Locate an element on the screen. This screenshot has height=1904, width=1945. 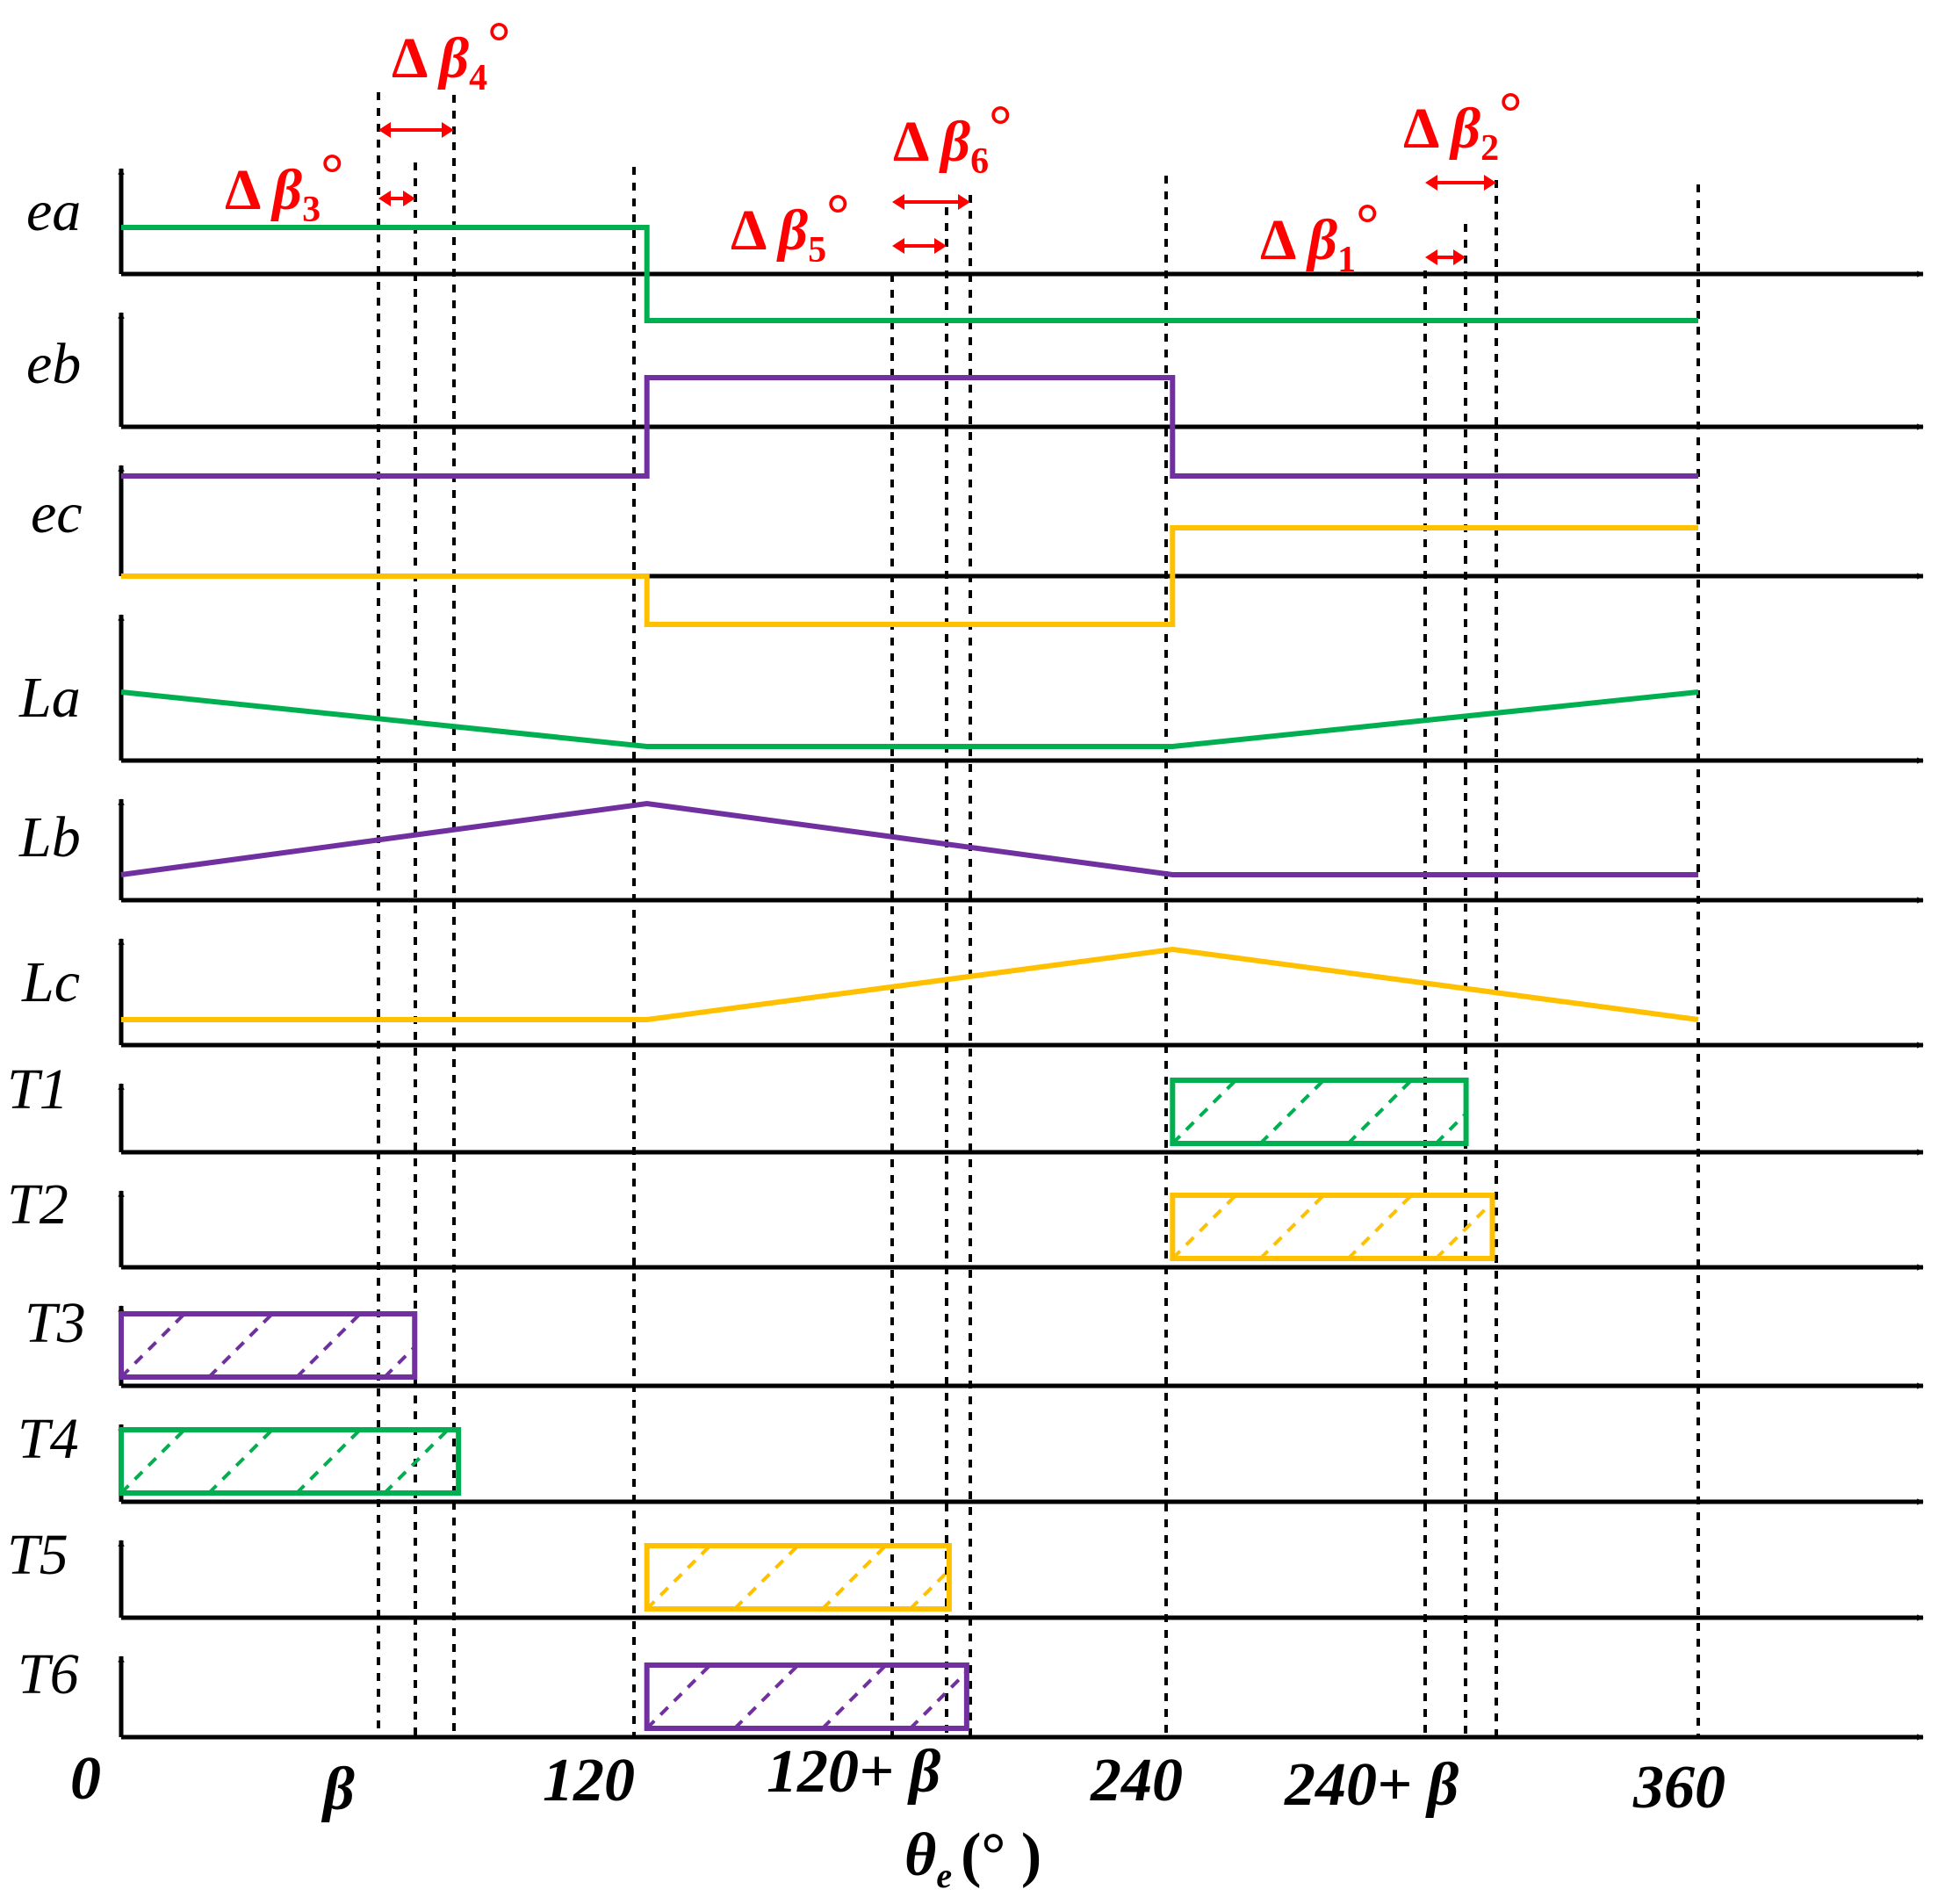
row-label-t5: T5 is located at coordinates (37, 1555).